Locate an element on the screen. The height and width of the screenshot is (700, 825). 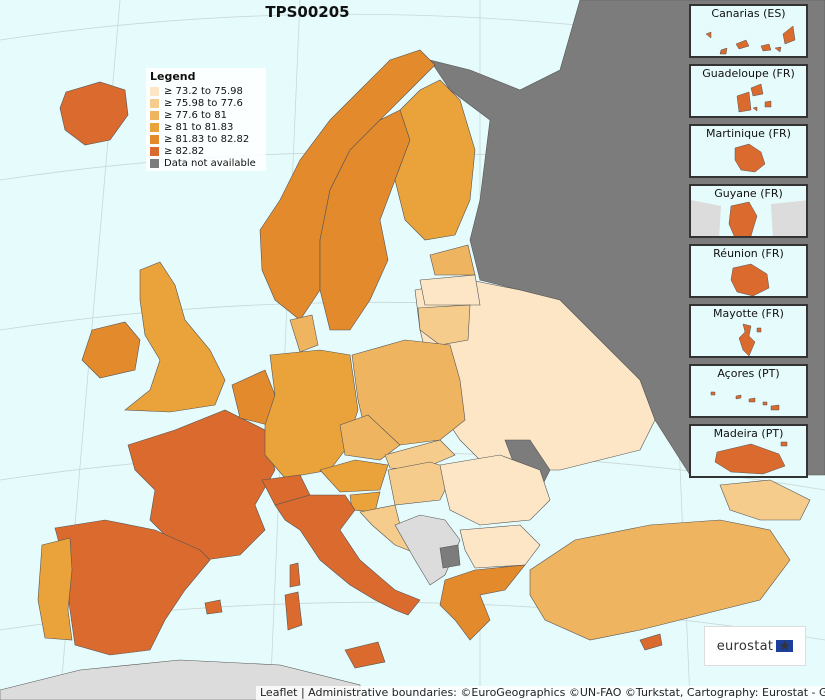
denmark is located at coordinates (304, 333).